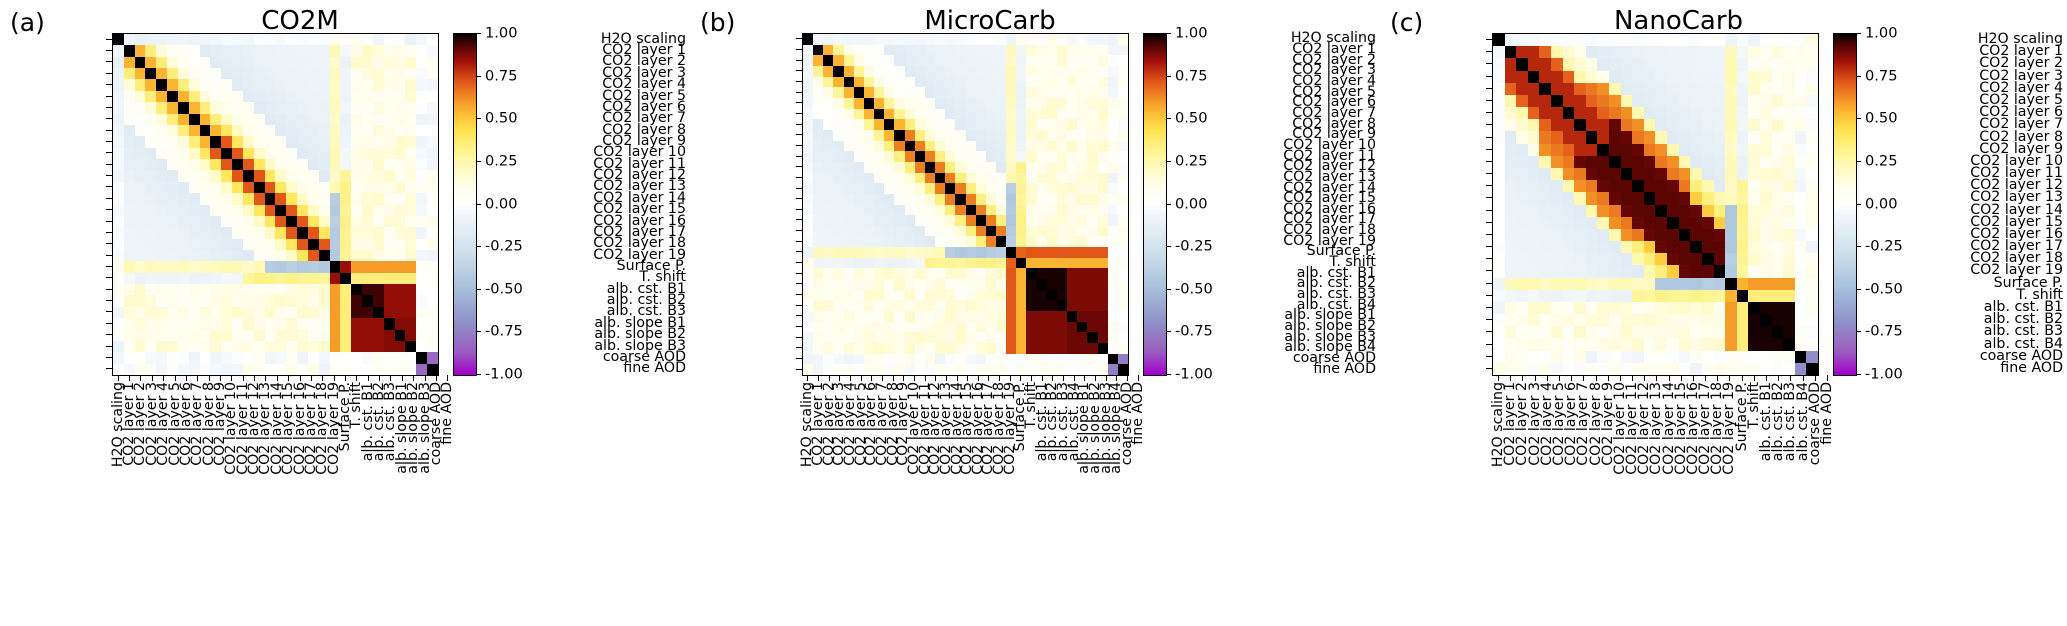 This screenshot has height=626, width=2067. What do you see at coordinates (646, 311) in the screenshot?
I see `y-axis-tick-label: alb. cst. B3` at bounding box center [646, 311].